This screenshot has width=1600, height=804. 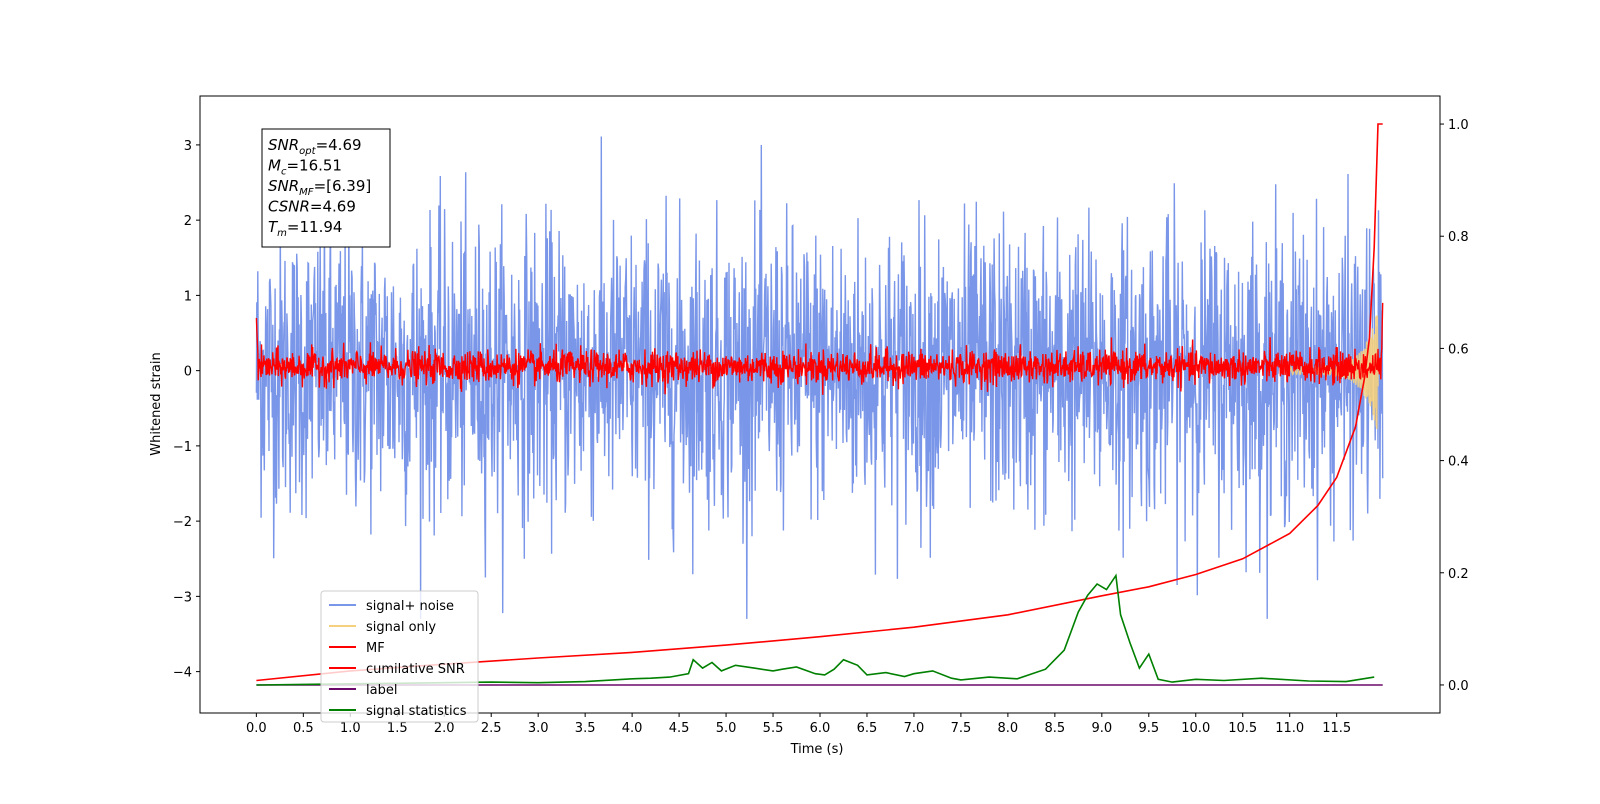 I want to click on y-axis-left: 3 2 1 0 −1 −2 −3 −4, so click(x=186, y=410).